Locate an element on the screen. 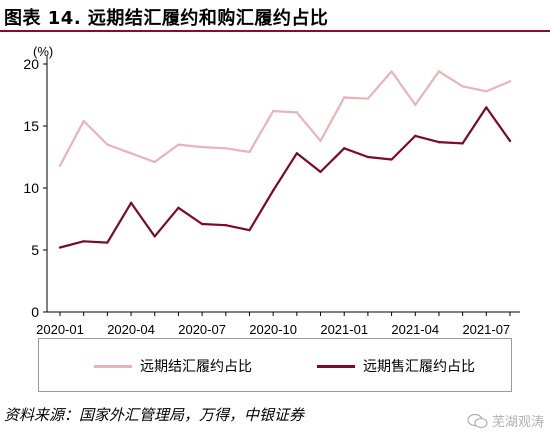 The image size is (550, 436). y-tick-label: 20 is located at coordinates (31, 64).